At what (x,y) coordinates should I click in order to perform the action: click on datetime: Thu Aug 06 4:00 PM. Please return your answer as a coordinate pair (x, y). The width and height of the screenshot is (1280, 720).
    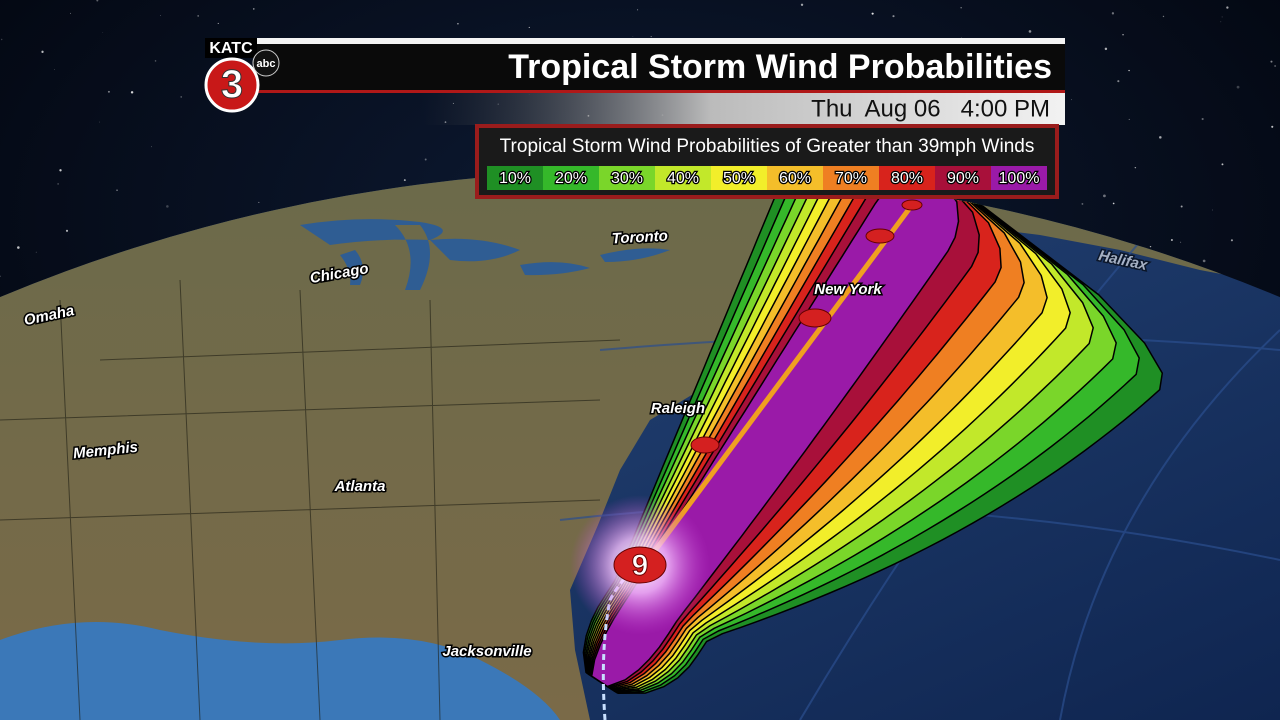
    Looking at the image, I should click on (930, 108).